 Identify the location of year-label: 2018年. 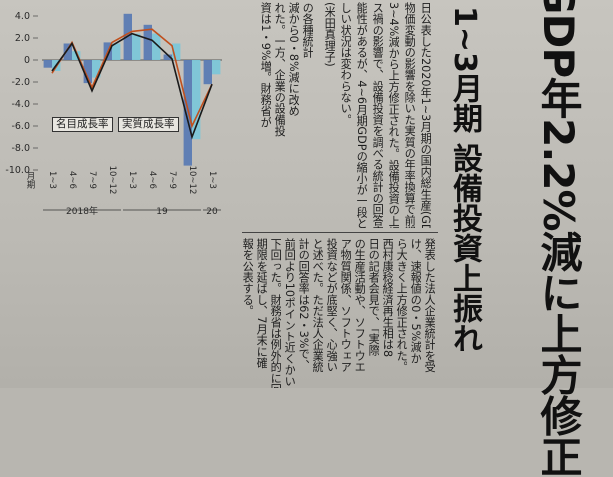
(82, 211).